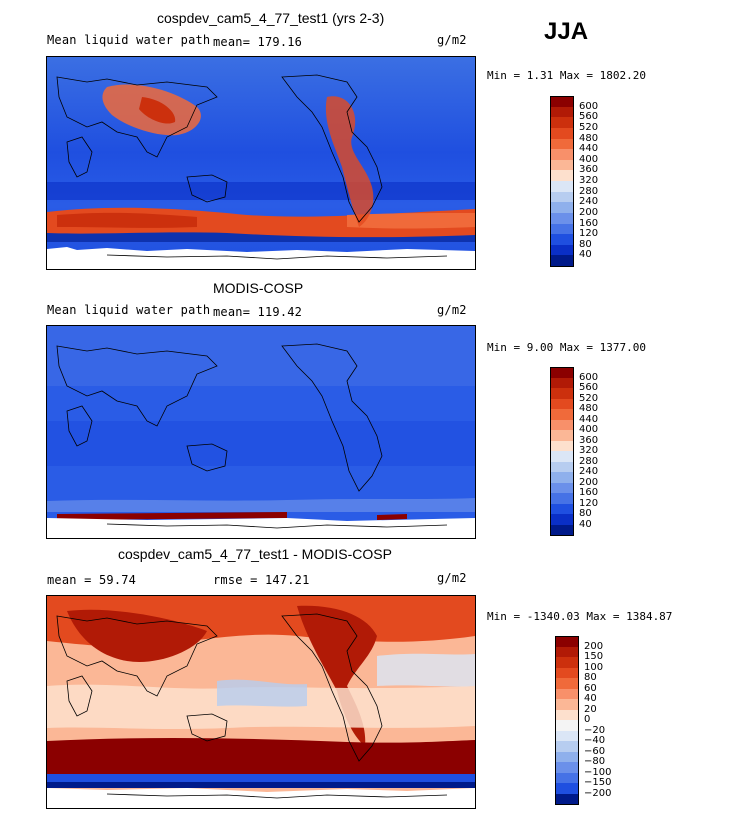 The width and height of the screenshot is (733, 814). Describe the element at coordinates (452, 40) in the screenshot. I see `panel-model-units-label: g/m2` at that location.